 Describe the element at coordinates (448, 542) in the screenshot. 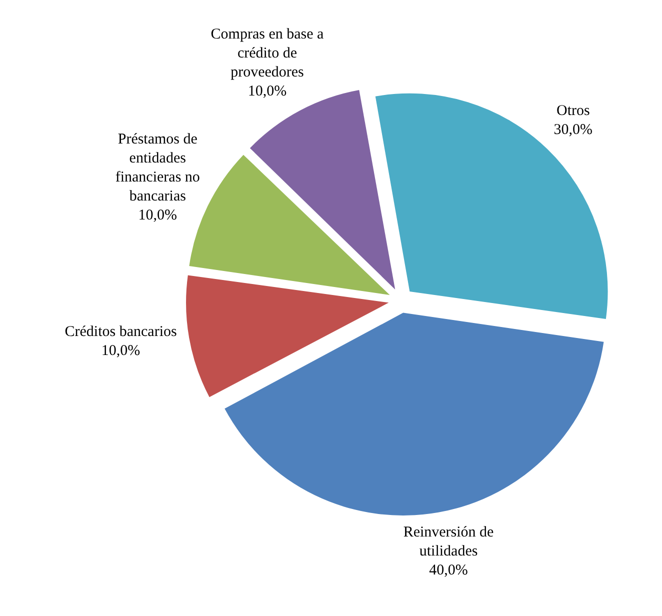

I see `slice-label: Reinversión de utilidades` at that location.